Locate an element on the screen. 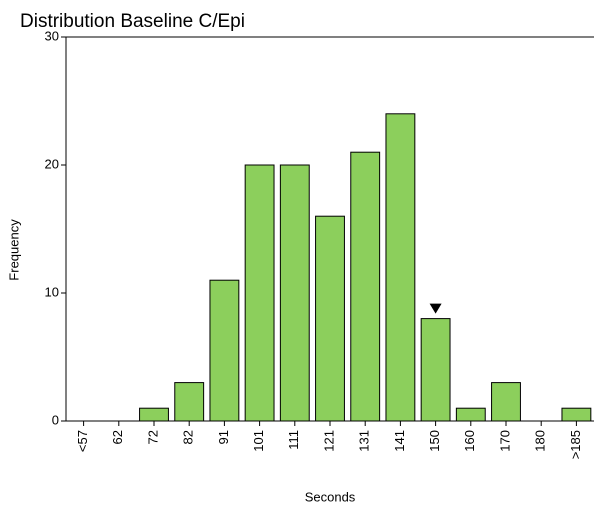 Image resolution: width=594 pixels, height=512 pixels. x-tick-label: 170 is located at coordinates (504, 441).